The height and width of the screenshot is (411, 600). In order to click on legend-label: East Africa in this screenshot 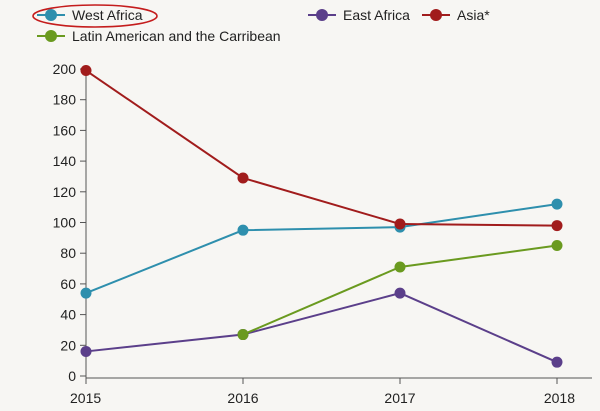, I will do `click(376, 15)`.